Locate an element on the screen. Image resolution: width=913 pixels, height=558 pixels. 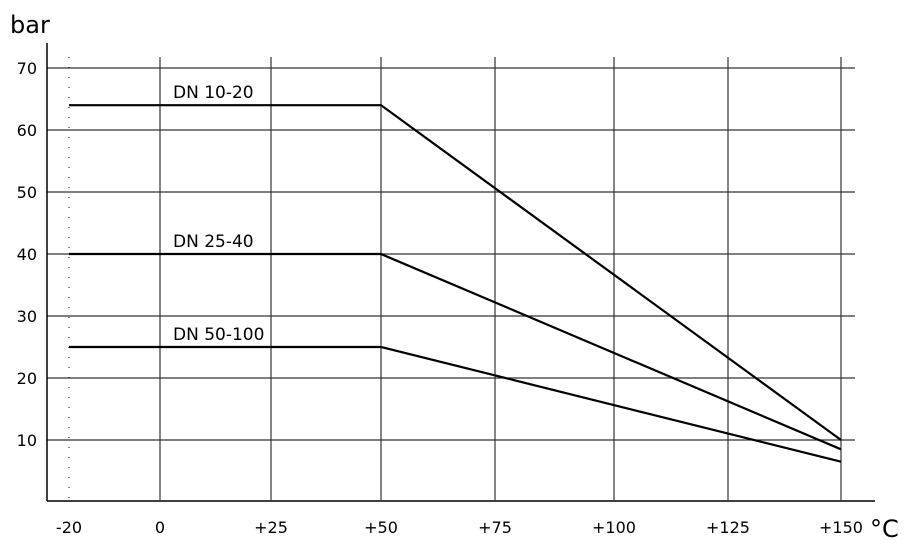
x-tick-label: +100 is located at coordinates (614, 527).